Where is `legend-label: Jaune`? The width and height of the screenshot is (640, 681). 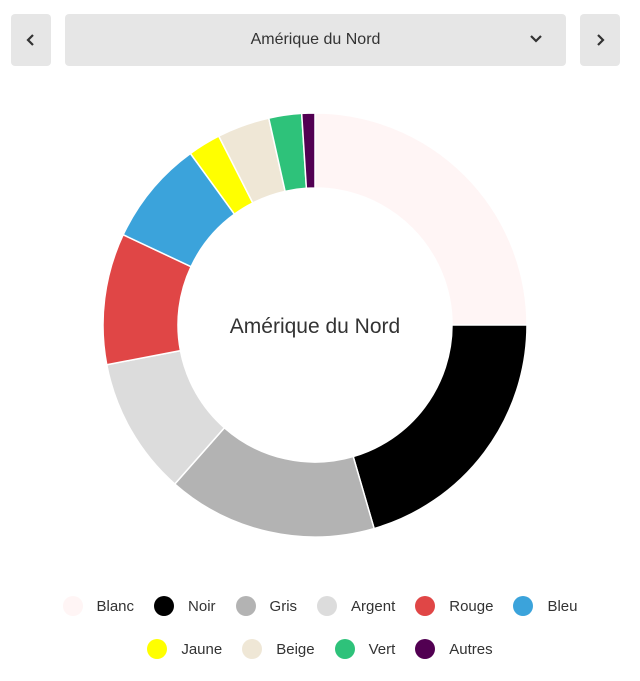 legend-label: Jaune is located at coordinates (202, 649).